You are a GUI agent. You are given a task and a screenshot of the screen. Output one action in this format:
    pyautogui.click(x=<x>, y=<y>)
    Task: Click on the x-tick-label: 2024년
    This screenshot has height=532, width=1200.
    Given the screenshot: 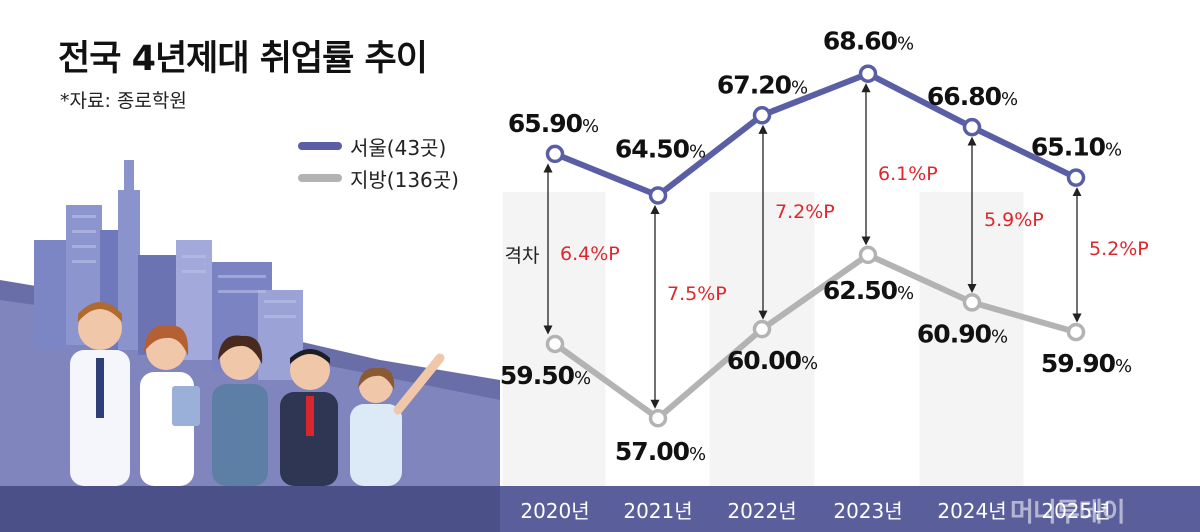 What is the action you would take?
    pyautogui.click(x=971, y=511)
    